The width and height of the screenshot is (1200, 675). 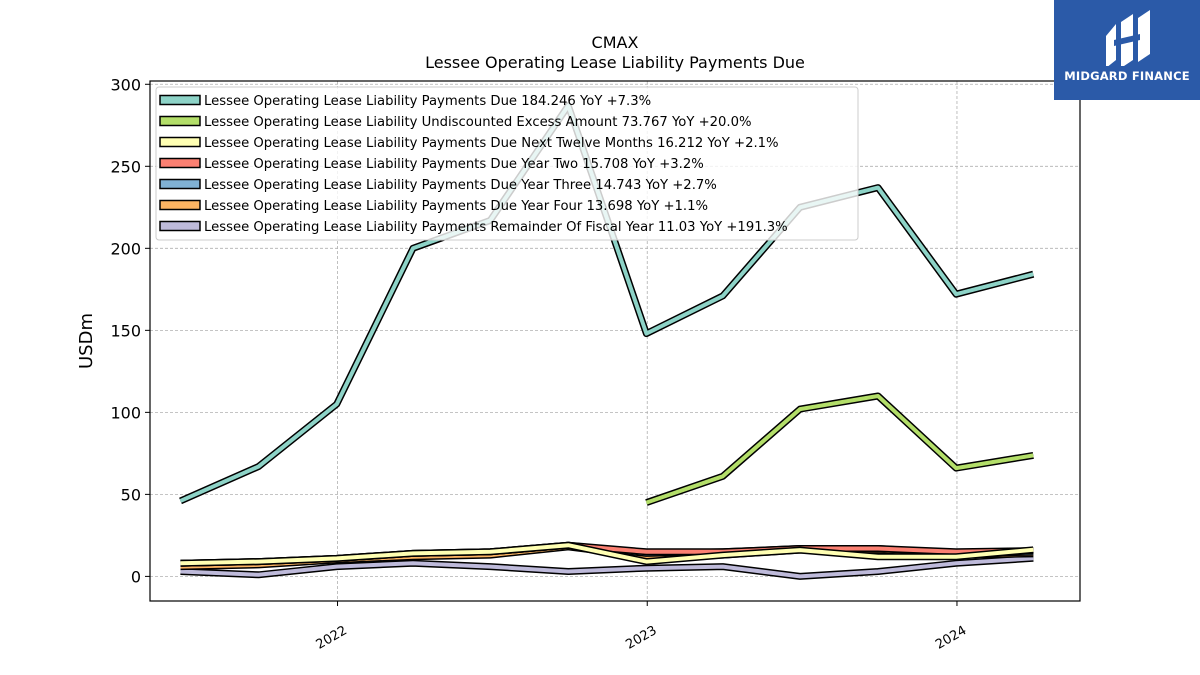 What do you see at coordinates (951, 638) in the screenshot?
I see `x-tick-label: 2024` at bounding box center [951, 638].